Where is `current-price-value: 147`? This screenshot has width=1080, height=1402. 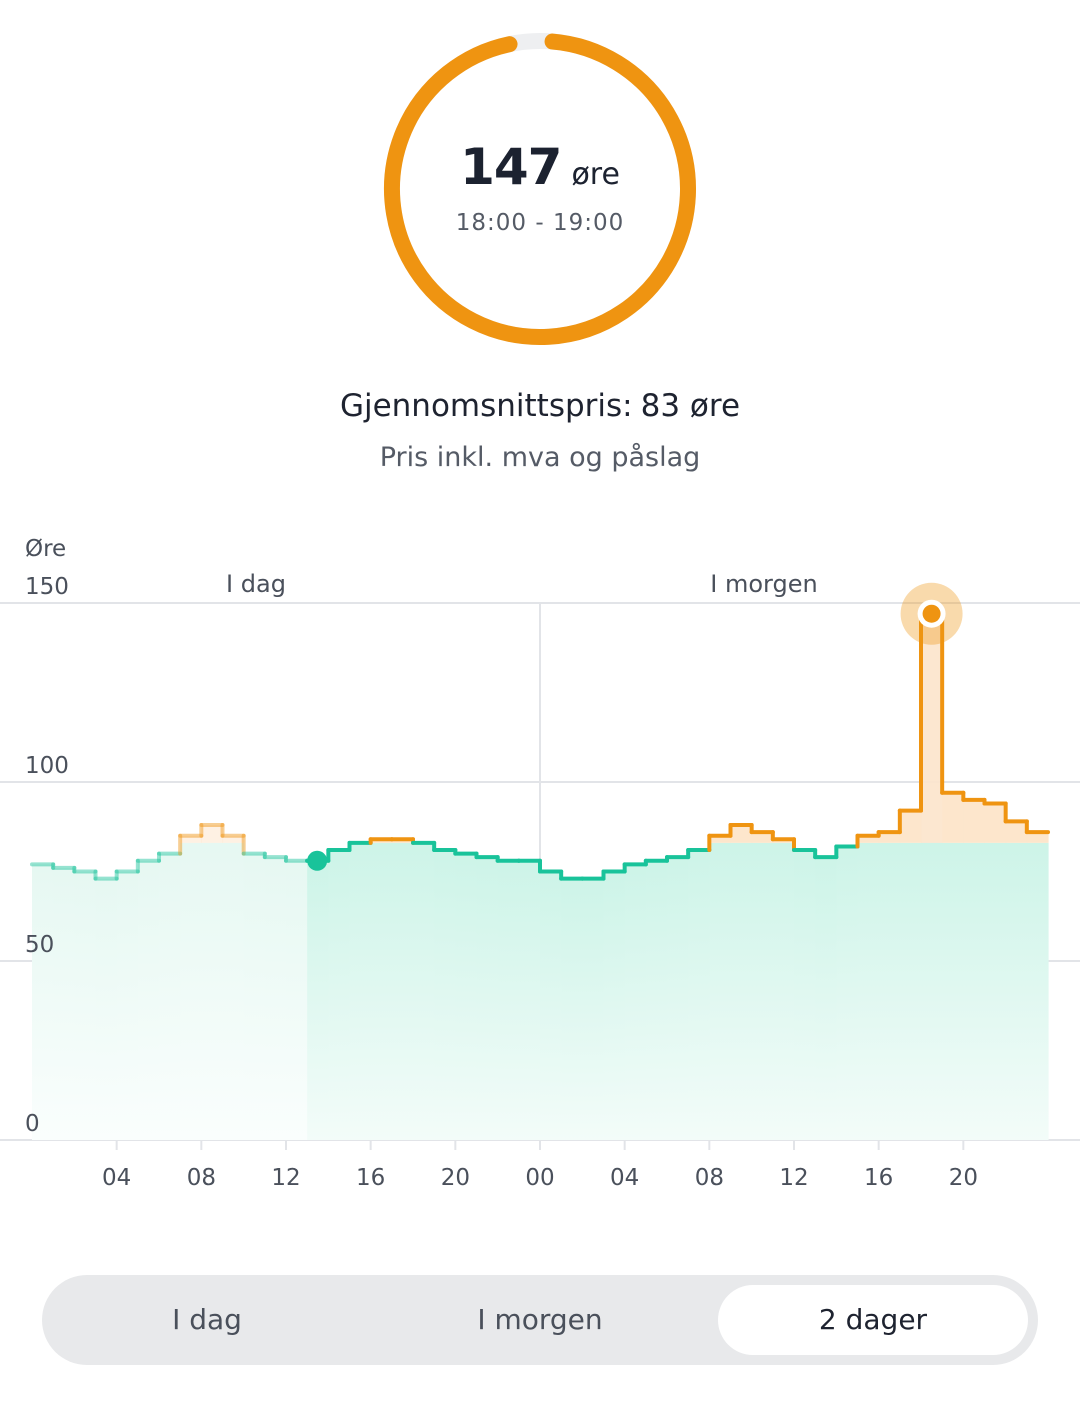
current-price-value: 147 is located at coordinates (511, 167).